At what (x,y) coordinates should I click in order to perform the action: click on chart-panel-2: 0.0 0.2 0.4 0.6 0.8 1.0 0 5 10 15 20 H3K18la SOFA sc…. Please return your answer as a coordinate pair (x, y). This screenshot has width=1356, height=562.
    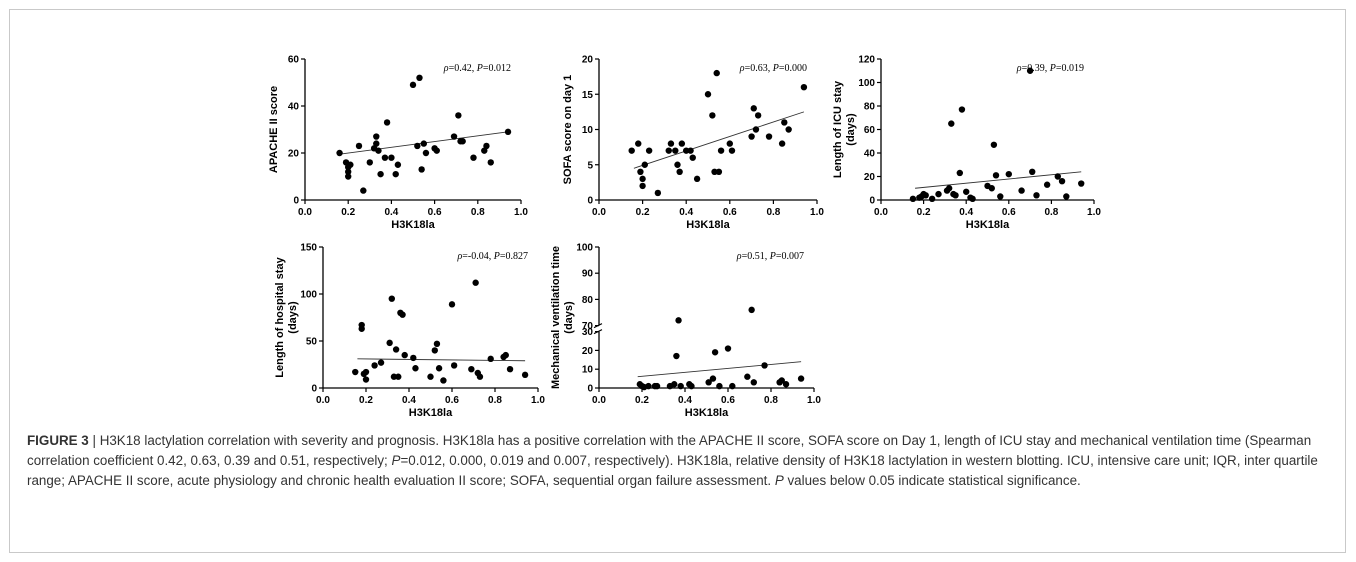
    Looking at the image, I should click on (693, 143).